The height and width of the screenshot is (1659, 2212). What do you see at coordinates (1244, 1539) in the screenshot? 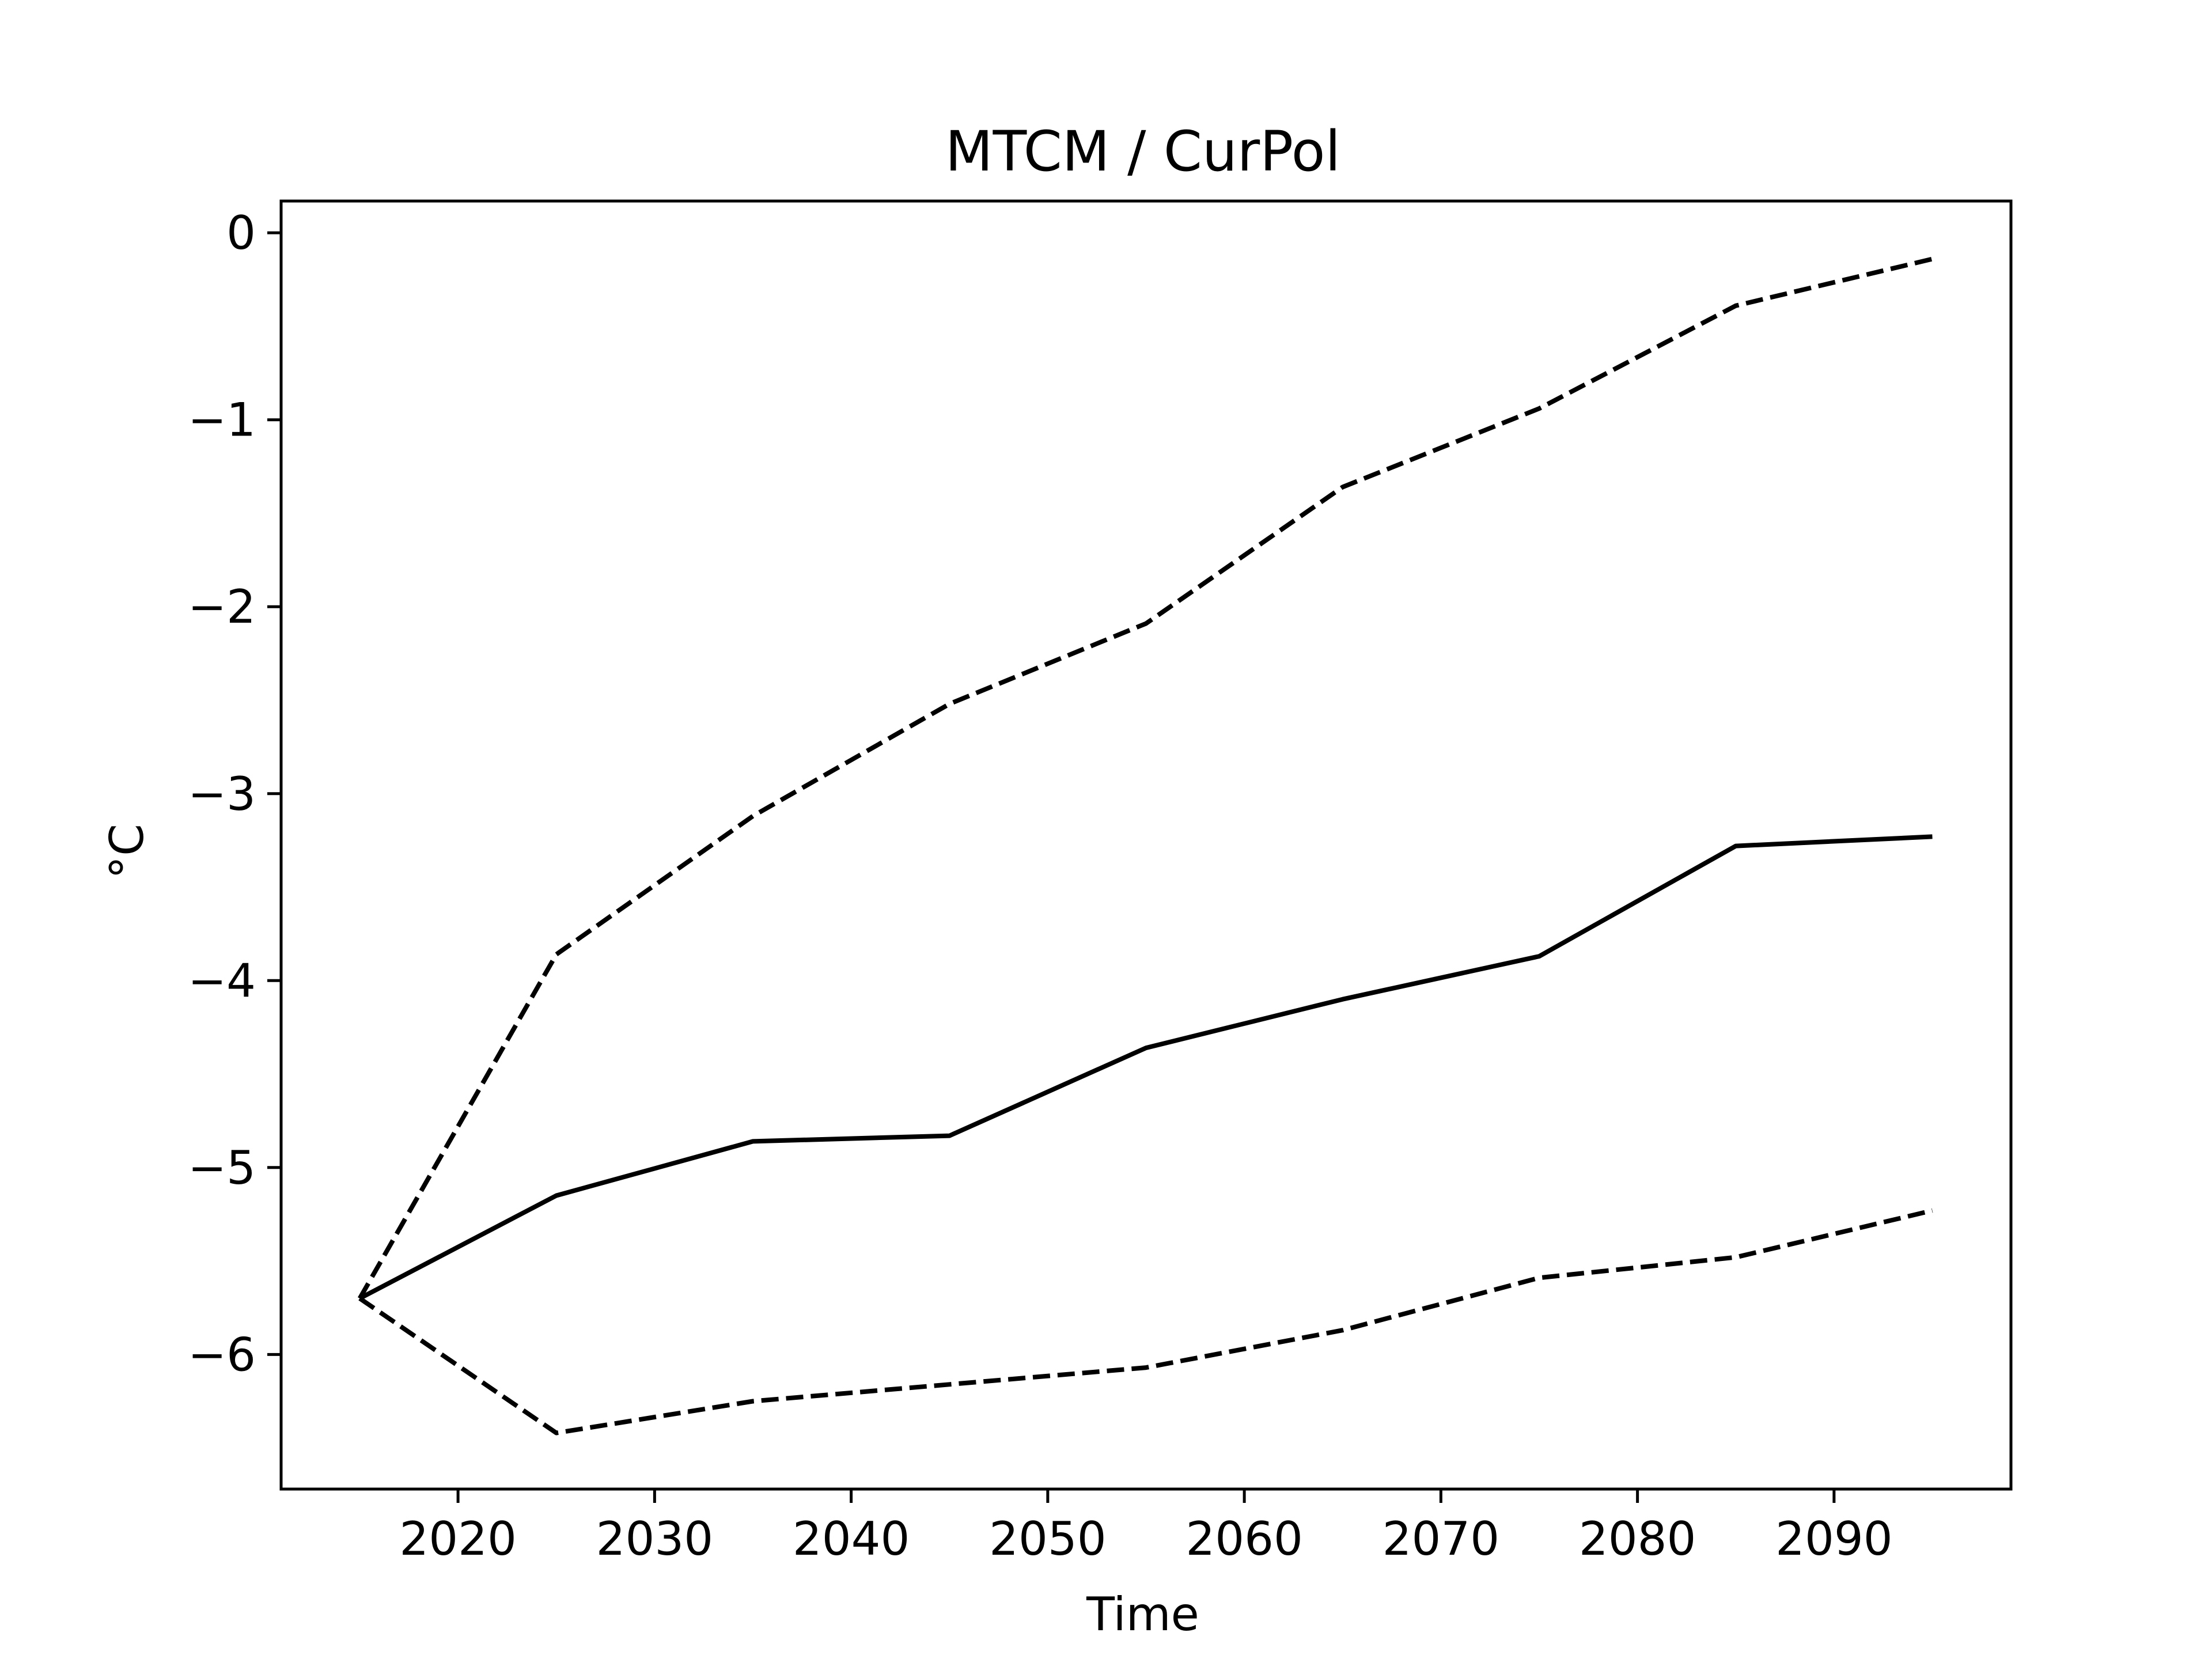
I see `x-tick-label: 2060` at bounding box center [1244, 1539].